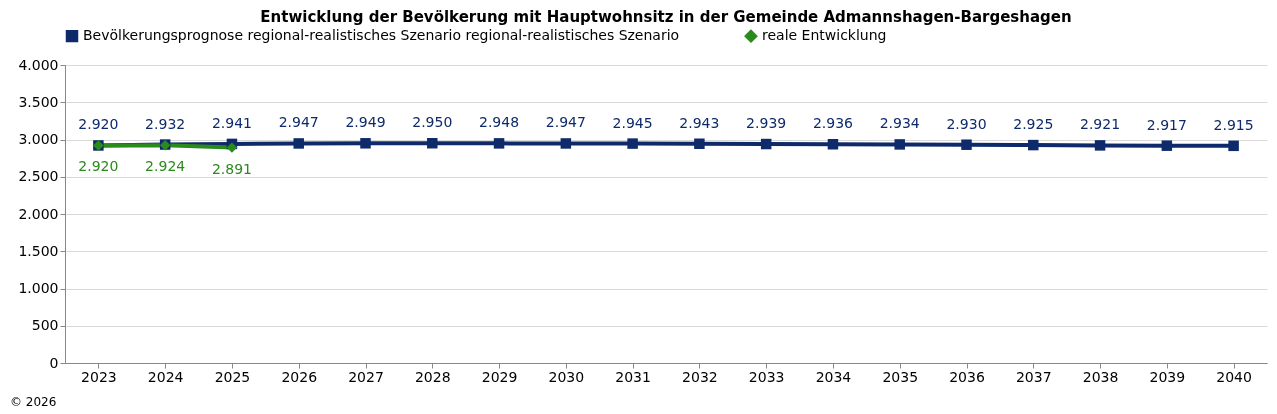  What do you see at coordinates (1100, 376) in the screenshot?
I see `x-tick-label: 2038` at bounding box center [1100, 376].